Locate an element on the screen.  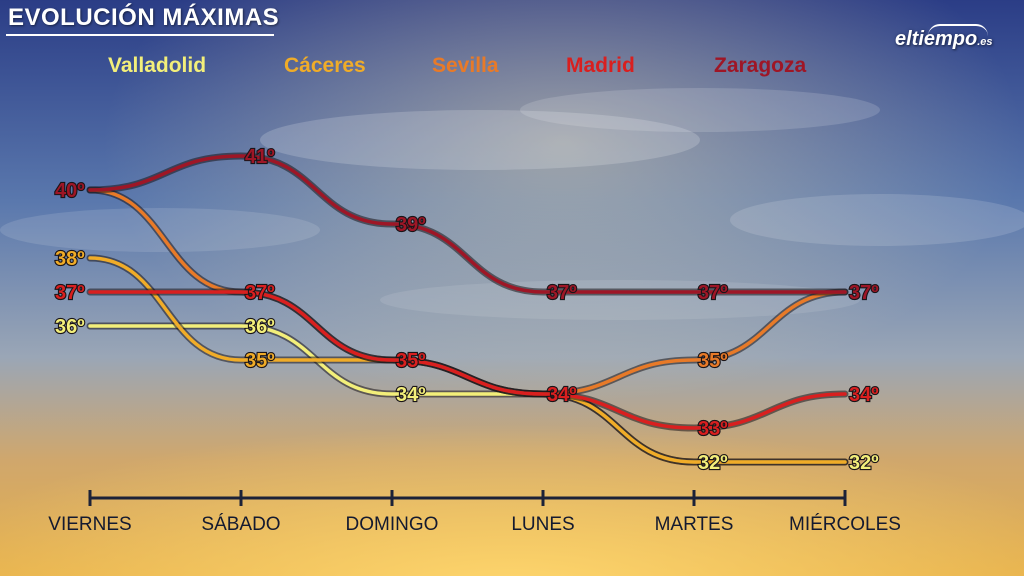
data-label-valladolid-5: 32º is located at coordinates (864, 463).